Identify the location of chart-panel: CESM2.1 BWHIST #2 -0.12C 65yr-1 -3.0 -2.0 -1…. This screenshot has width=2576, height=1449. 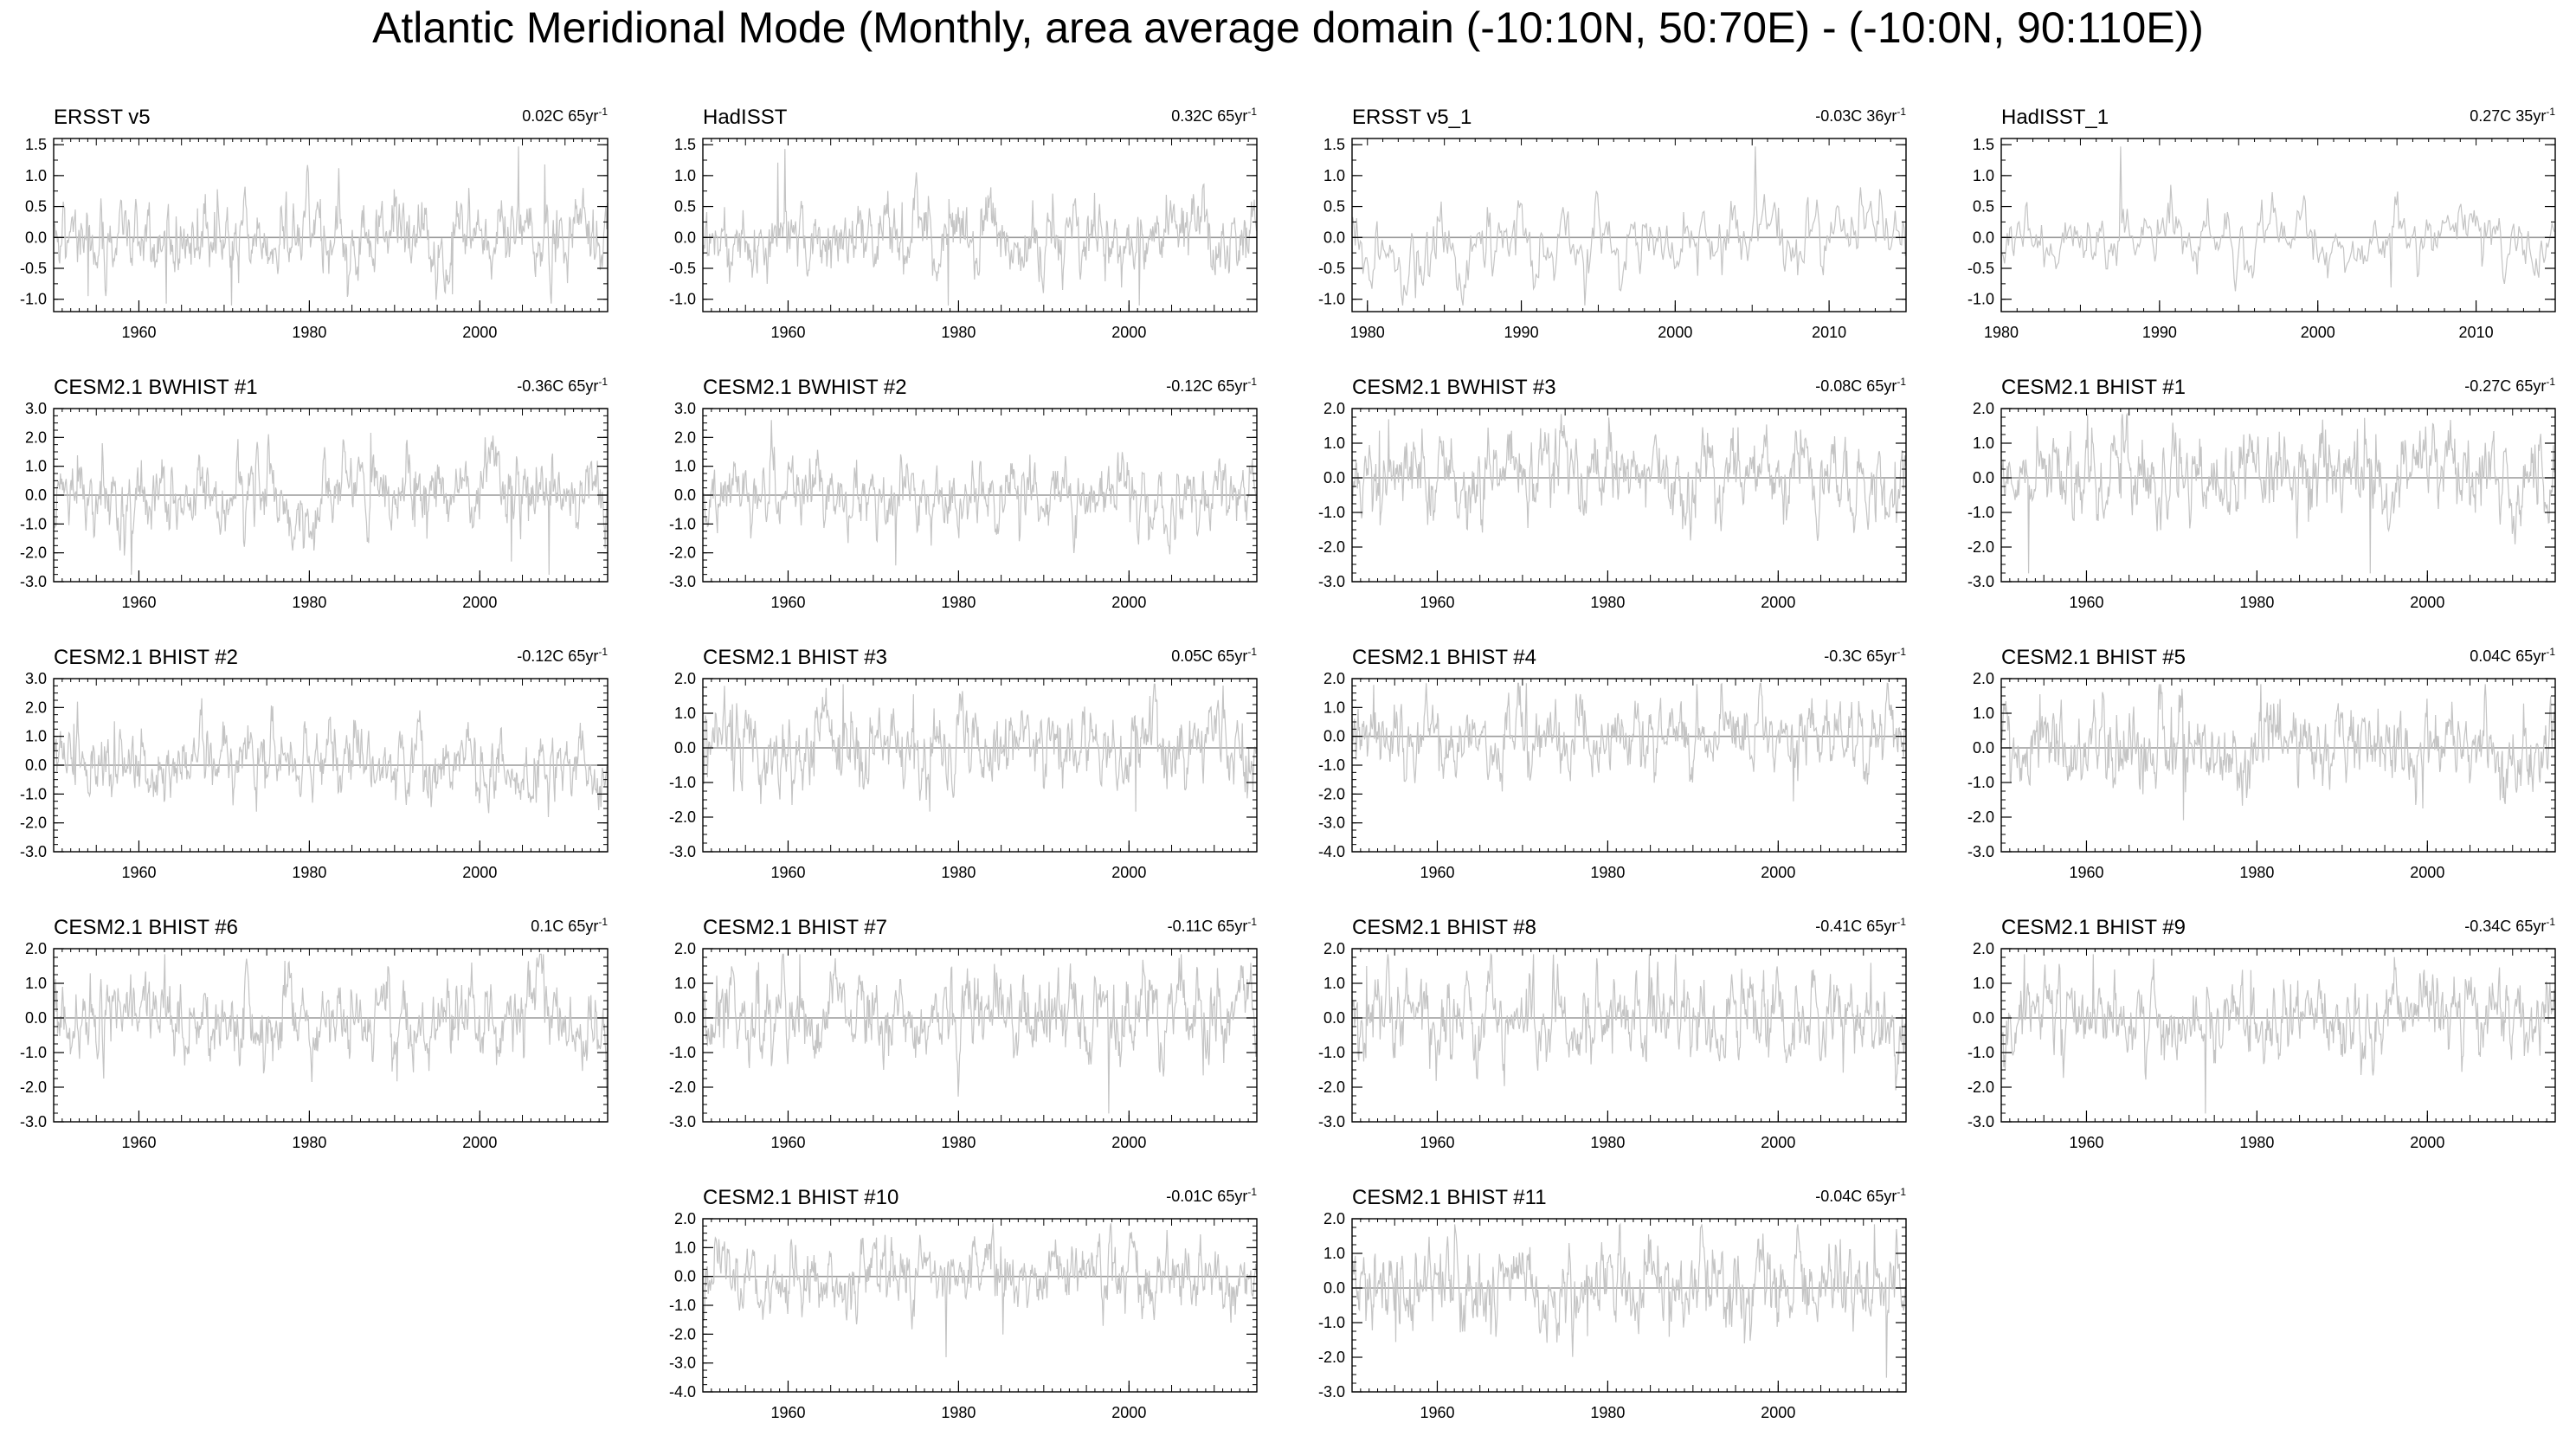
(963, 497).